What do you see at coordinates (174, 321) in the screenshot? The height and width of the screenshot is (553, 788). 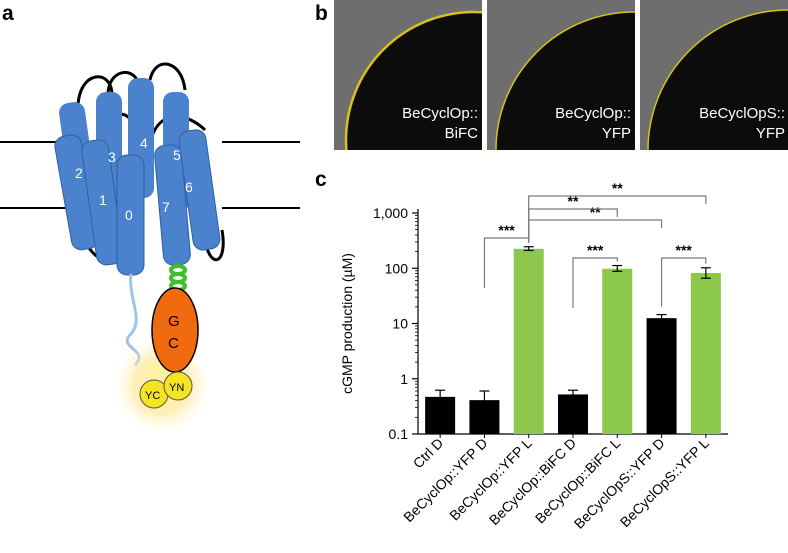 I see `gc-label-g: G` at bounding box center [174, 321].